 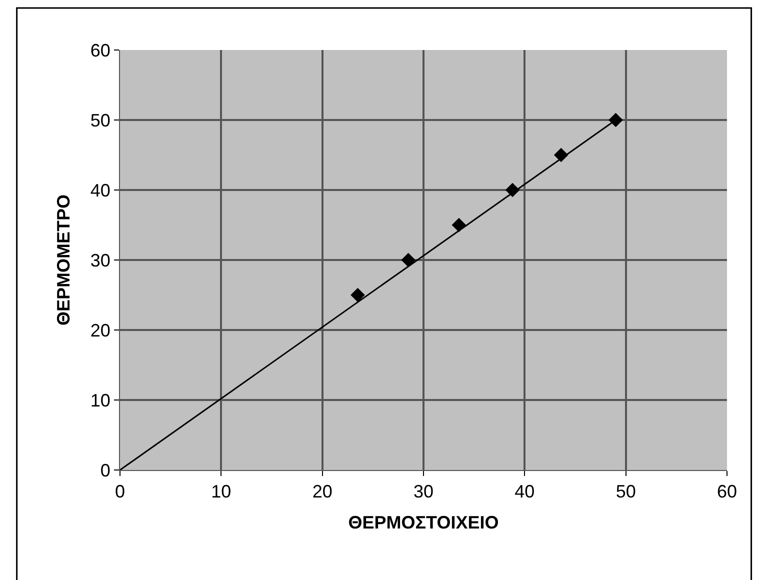 What do you see at coordinates (727, 492) in the screenshot?
I see `x-tick-label: 60` at bounding box center [727, 492].